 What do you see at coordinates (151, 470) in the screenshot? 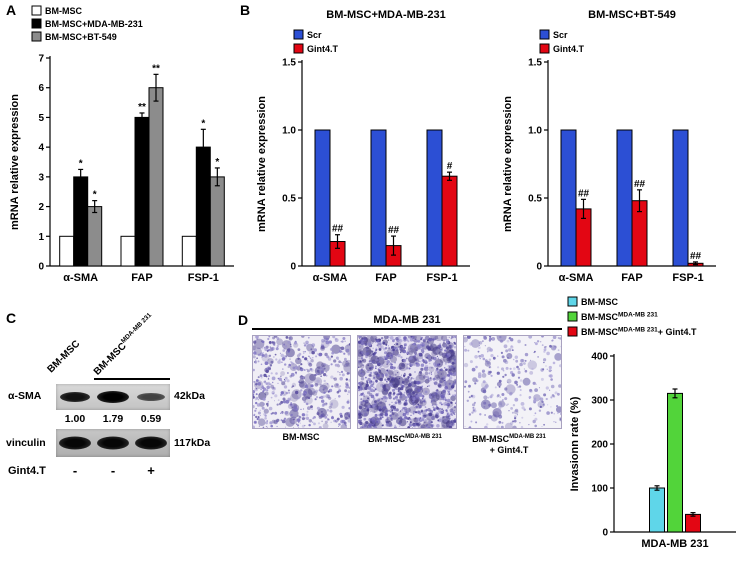
I see `treatment-value: +` at bounding box center [151, 470].